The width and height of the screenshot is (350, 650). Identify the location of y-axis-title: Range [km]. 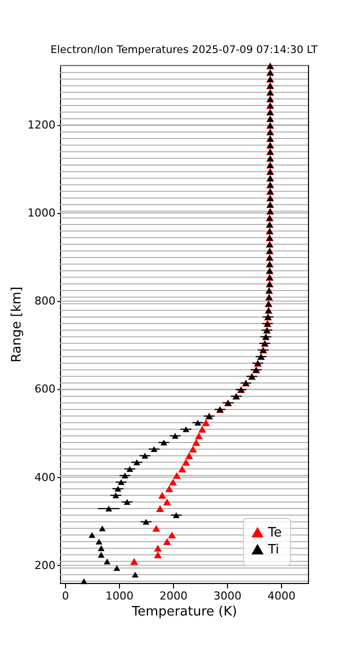
(17, 324).